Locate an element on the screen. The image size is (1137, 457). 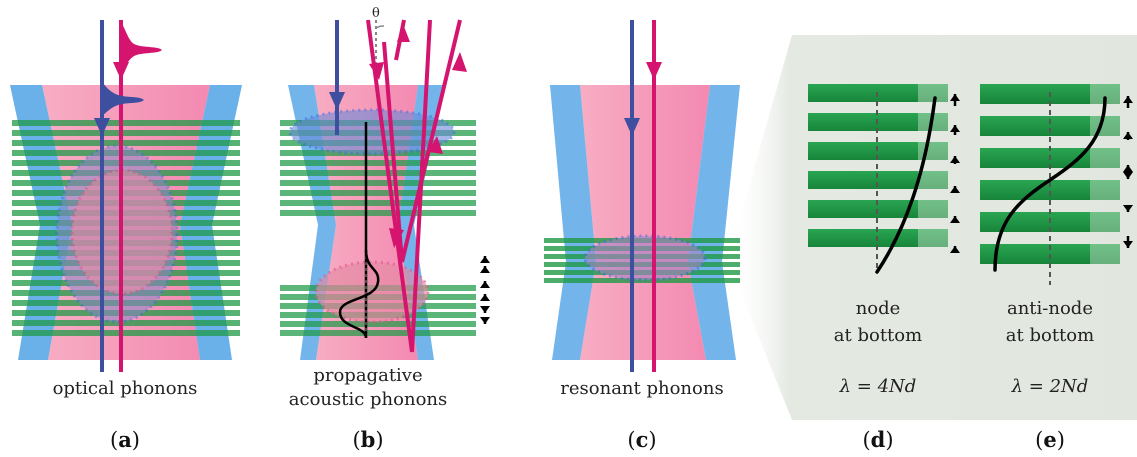
panel-label-c: (c) is located at coordinates (641, 439).